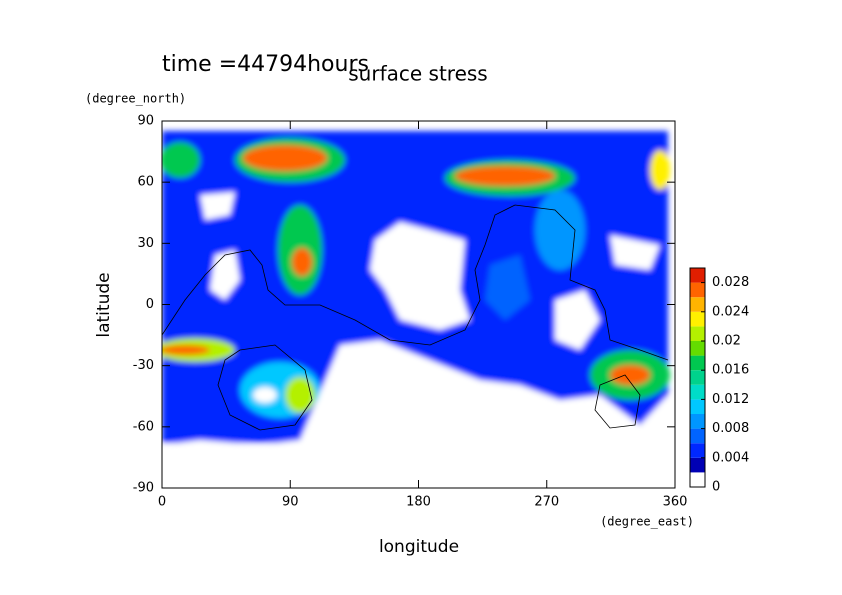 The width and height of the screenshot is (842, 595). Describe the element at coordinates (135, 99) in the screenshot. I see `y-unit: (degree_north)` at that location.